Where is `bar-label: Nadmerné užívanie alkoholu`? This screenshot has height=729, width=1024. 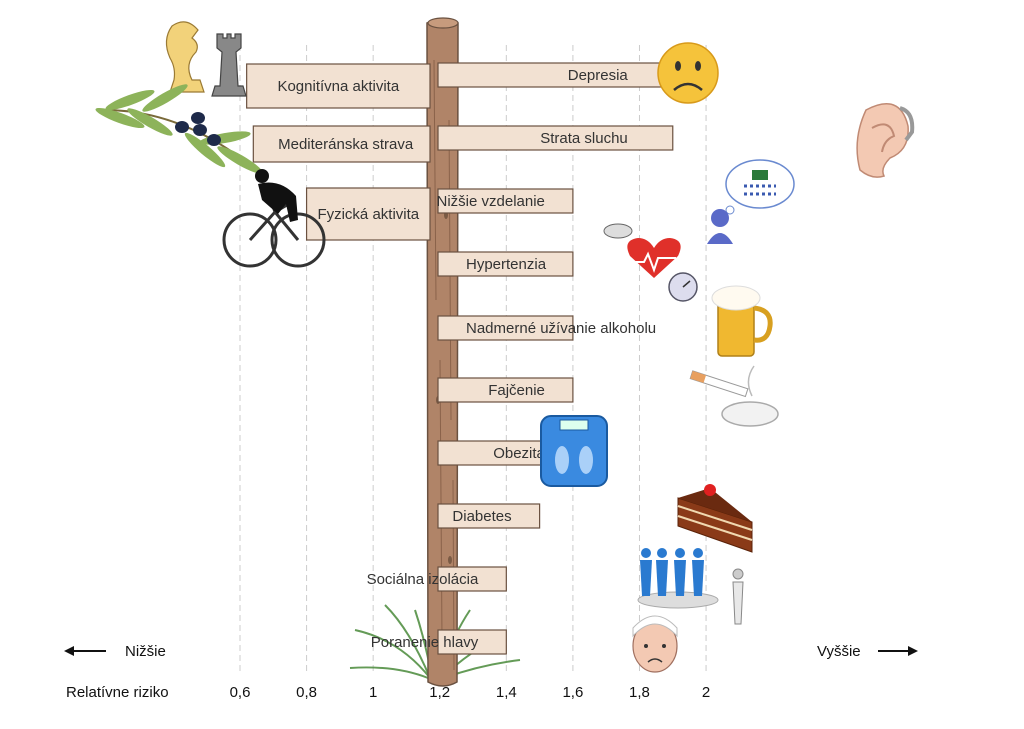 bar-label: Nadmerné užívanie alkoholu is located at coordinates (561, 328).